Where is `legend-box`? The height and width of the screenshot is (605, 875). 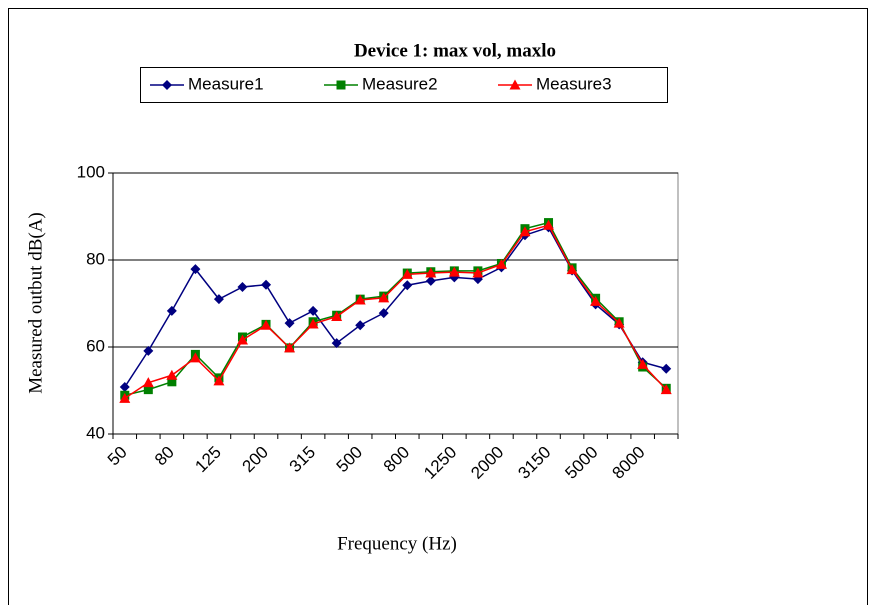
legend-box is located at coordinates (404, 85).